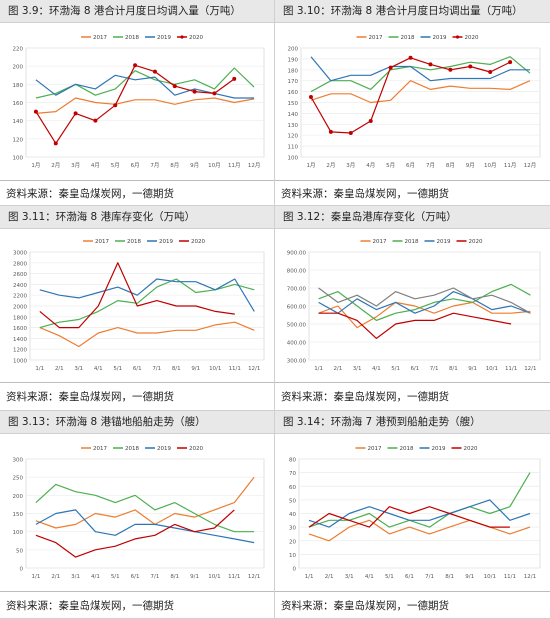 This screenshot has width=550, height=619. What do you see at coordinates (350, 165) in the screenshot?
I see `x-tick-label: 3月` at bounding box center [350, 165].